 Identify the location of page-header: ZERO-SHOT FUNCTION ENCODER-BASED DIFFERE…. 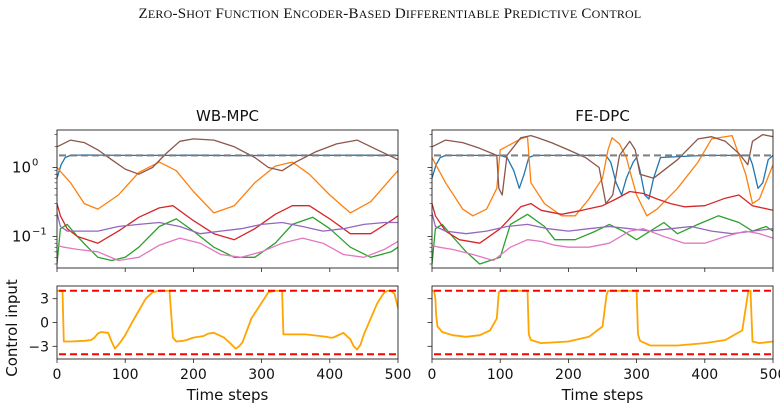
(390, 14).